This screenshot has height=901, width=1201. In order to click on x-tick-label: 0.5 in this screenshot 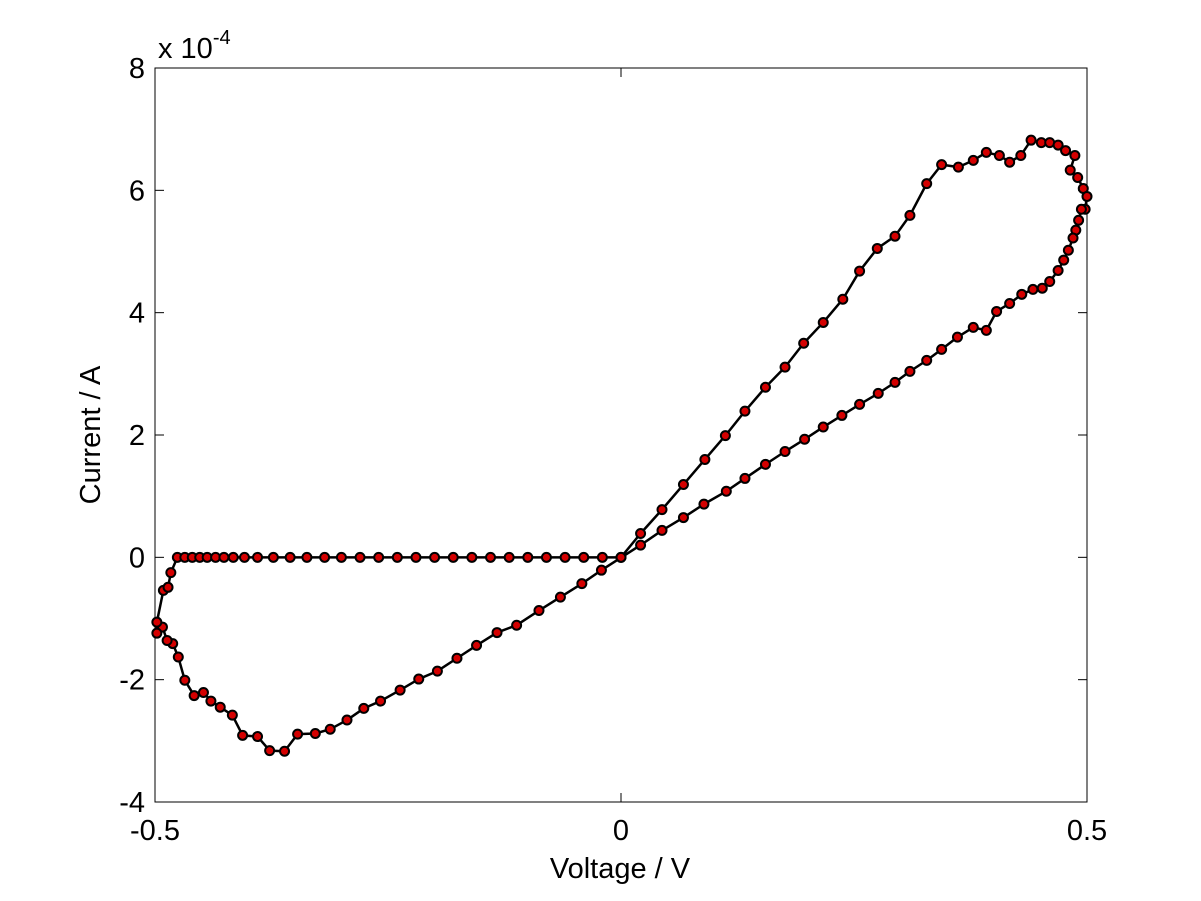, I will do `click(1087, 831)`.